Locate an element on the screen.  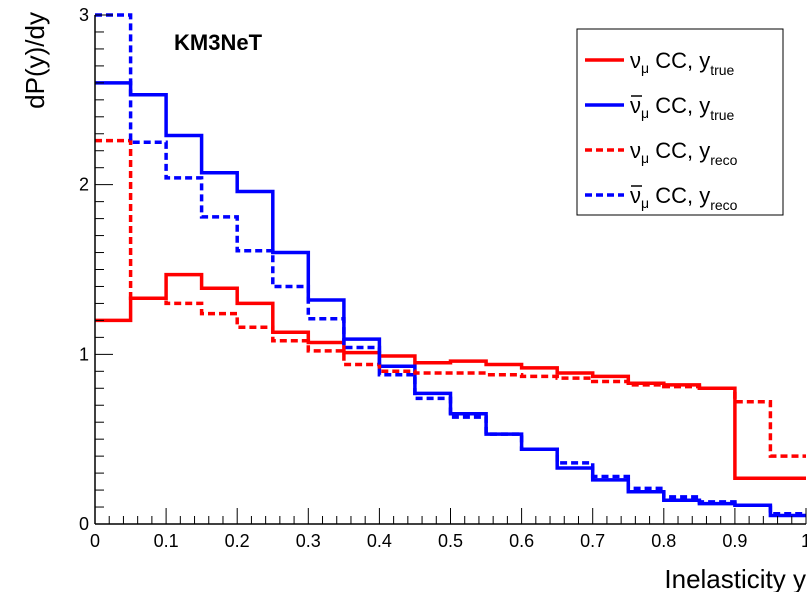
legend-label-1: νμ CC, ytrue is located at coordinates (682, 108).